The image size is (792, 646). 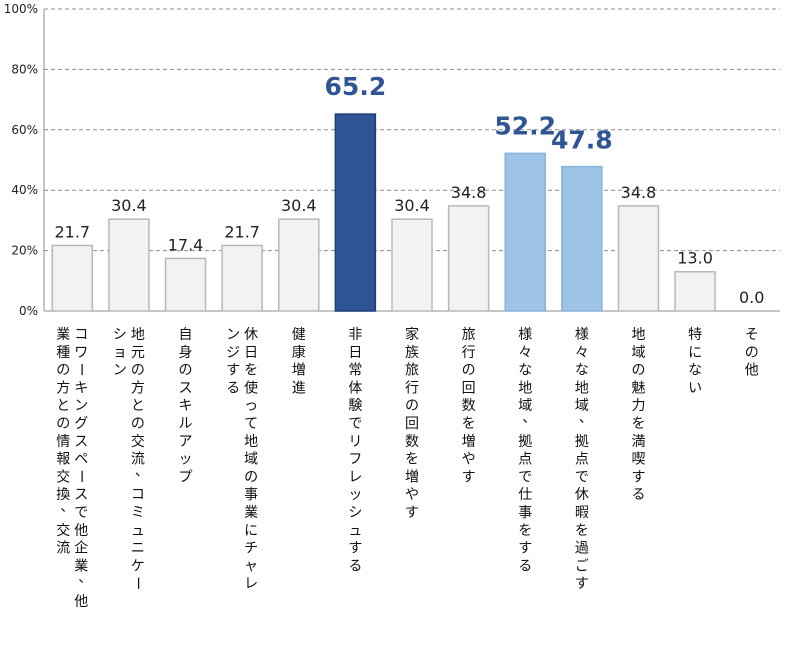 What do you see at coordinates (695, 258) in the screenshot?
I see `data-label: 13.0` at bounding box center [695, 258].